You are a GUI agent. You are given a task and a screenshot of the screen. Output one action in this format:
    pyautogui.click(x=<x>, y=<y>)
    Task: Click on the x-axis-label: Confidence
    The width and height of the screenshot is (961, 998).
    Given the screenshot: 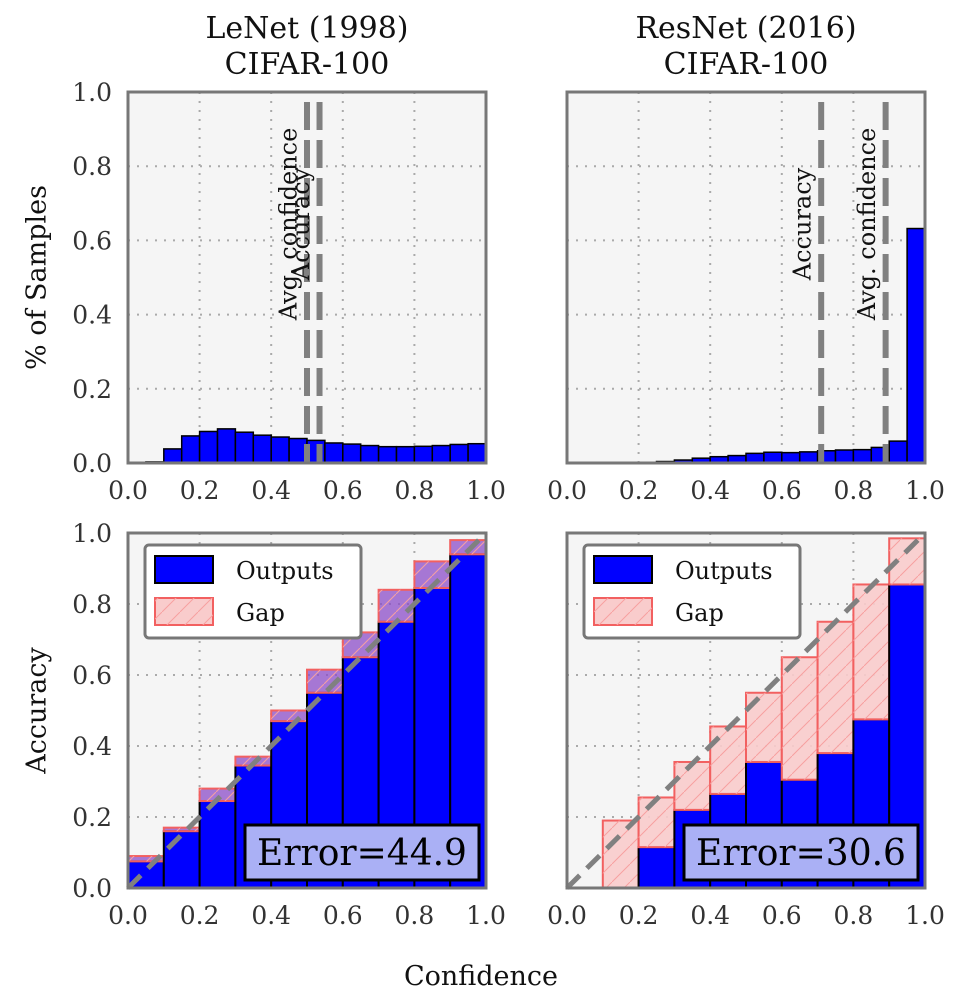 What is the action you would take?
    pyautogui.click(x=481, y=976)
    